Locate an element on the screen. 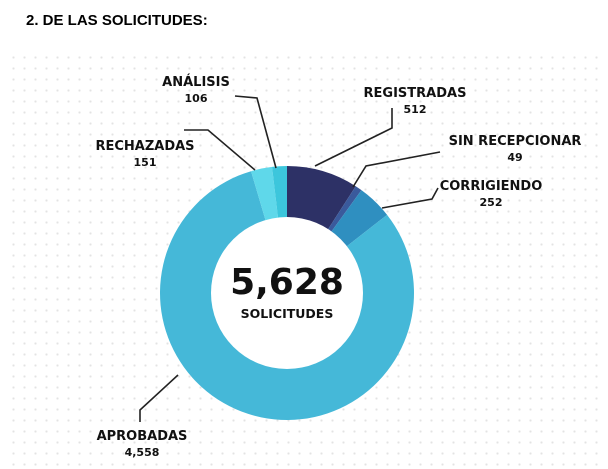 The width and height of the screenshot is (608, 469). slice-label: ANÁLISIS is located at coordinates (196, 82).